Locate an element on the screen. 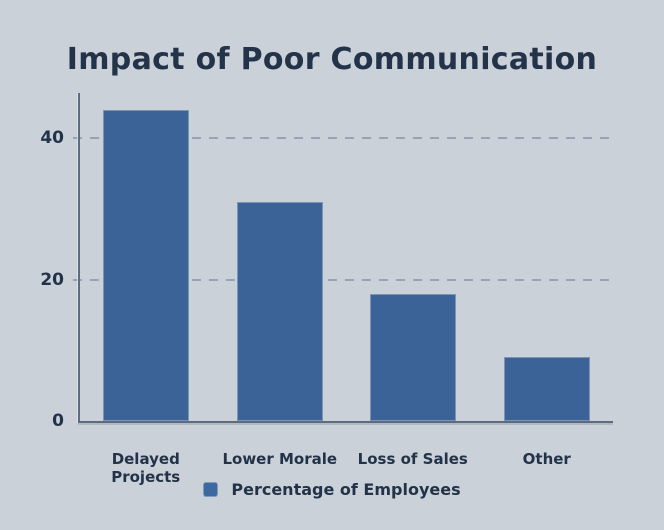 This screenshot has width=664, height=530. legend: Percentage of Employees is located at coordinates (332, 489).